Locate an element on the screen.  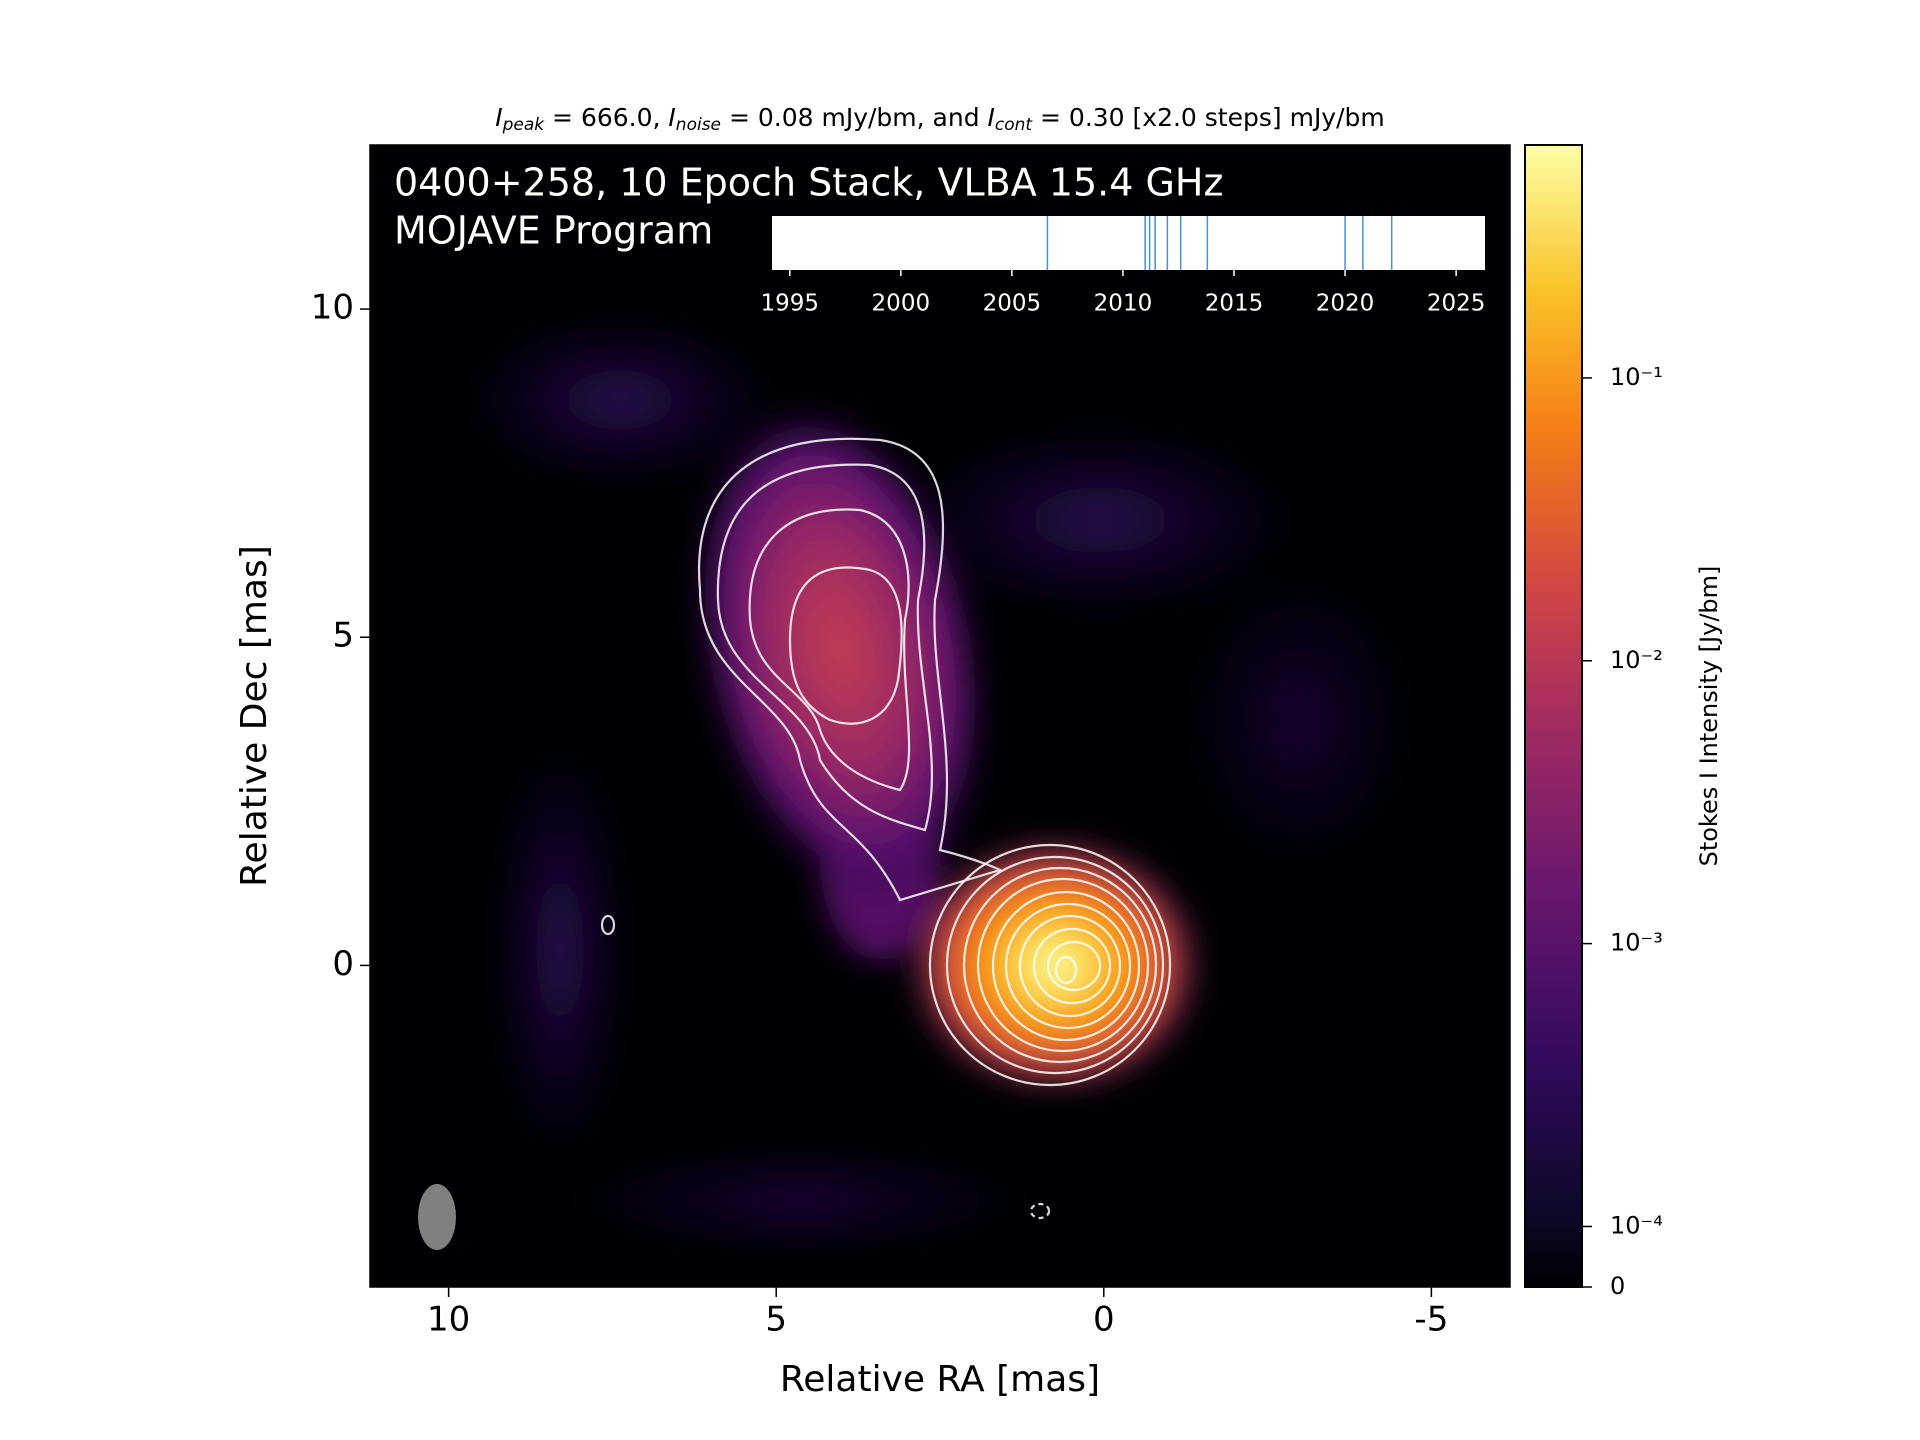
epoch-tick-label: 2025 is located at coordinates (1456, 304).